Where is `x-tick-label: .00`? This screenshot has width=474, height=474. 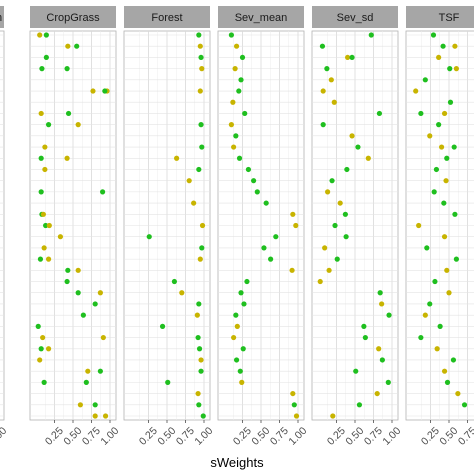
x-tick-label: .00 is located at coordinates (4, 434).